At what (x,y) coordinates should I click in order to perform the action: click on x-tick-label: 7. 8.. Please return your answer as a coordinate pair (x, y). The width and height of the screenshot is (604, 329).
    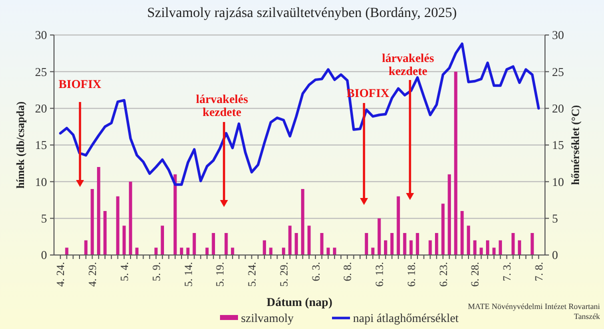
    Looking at the image, I should click on (539, 272).